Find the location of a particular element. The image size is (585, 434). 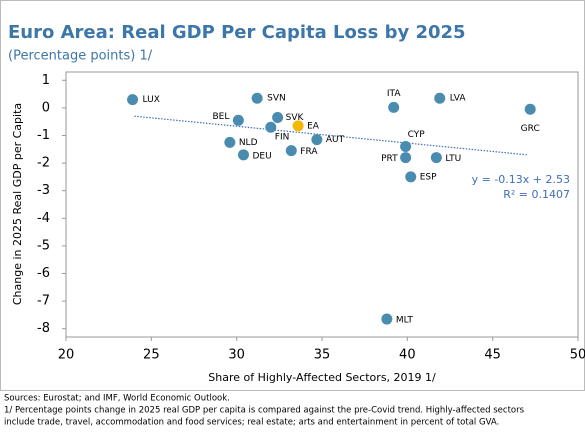

y-tick-label: 0 is located at coordinates (46, 107).